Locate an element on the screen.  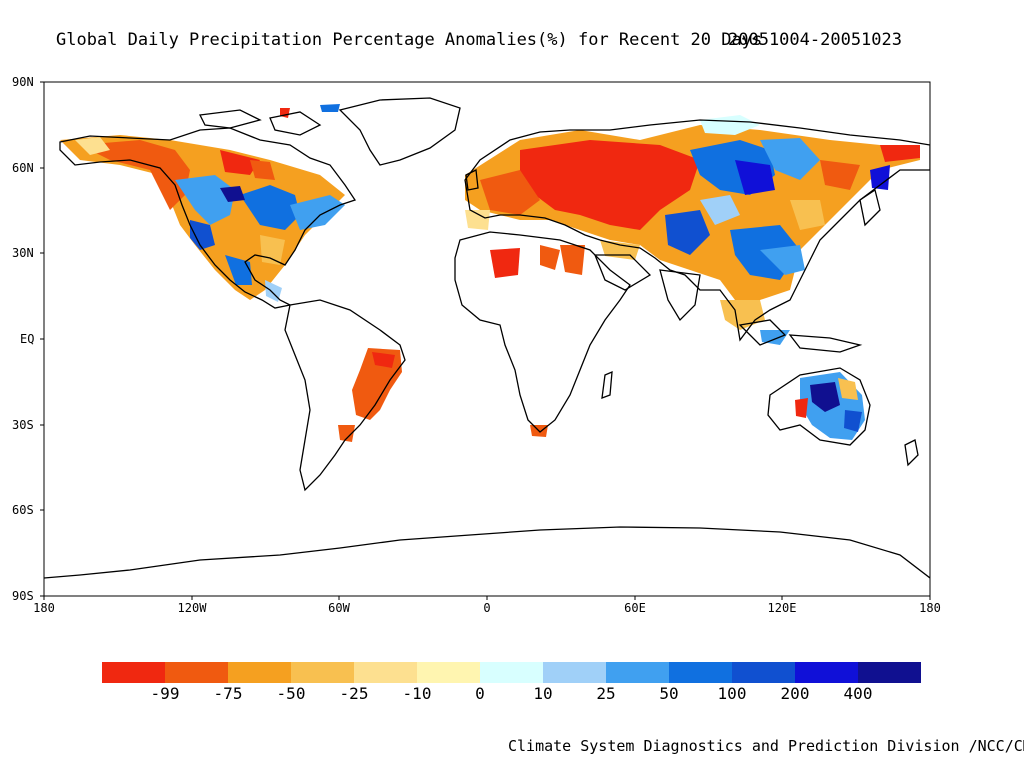
lat-label-60n: 60N is located at coordinates (23, 168).